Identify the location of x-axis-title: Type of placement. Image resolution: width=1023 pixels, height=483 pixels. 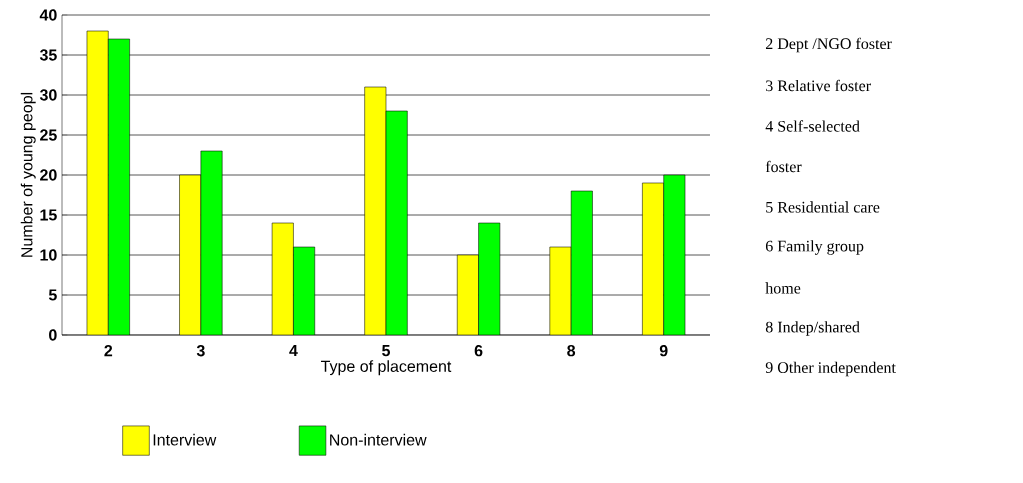
(386, 368).